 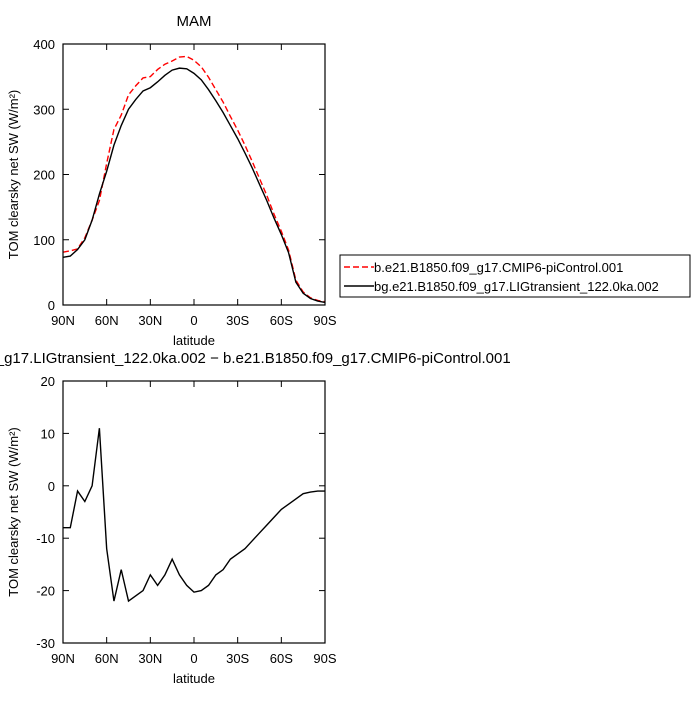 What do you see at coordinates (48, 433) in the screenshot?
I see `y-tick-label: 10` at bounding box center [48, 433].